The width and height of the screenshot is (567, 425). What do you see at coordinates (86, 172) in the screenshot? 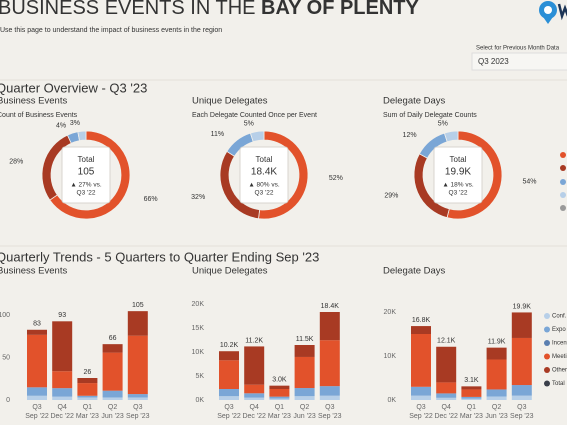
I see `total-value: 105` at bounding box center [86, 172].